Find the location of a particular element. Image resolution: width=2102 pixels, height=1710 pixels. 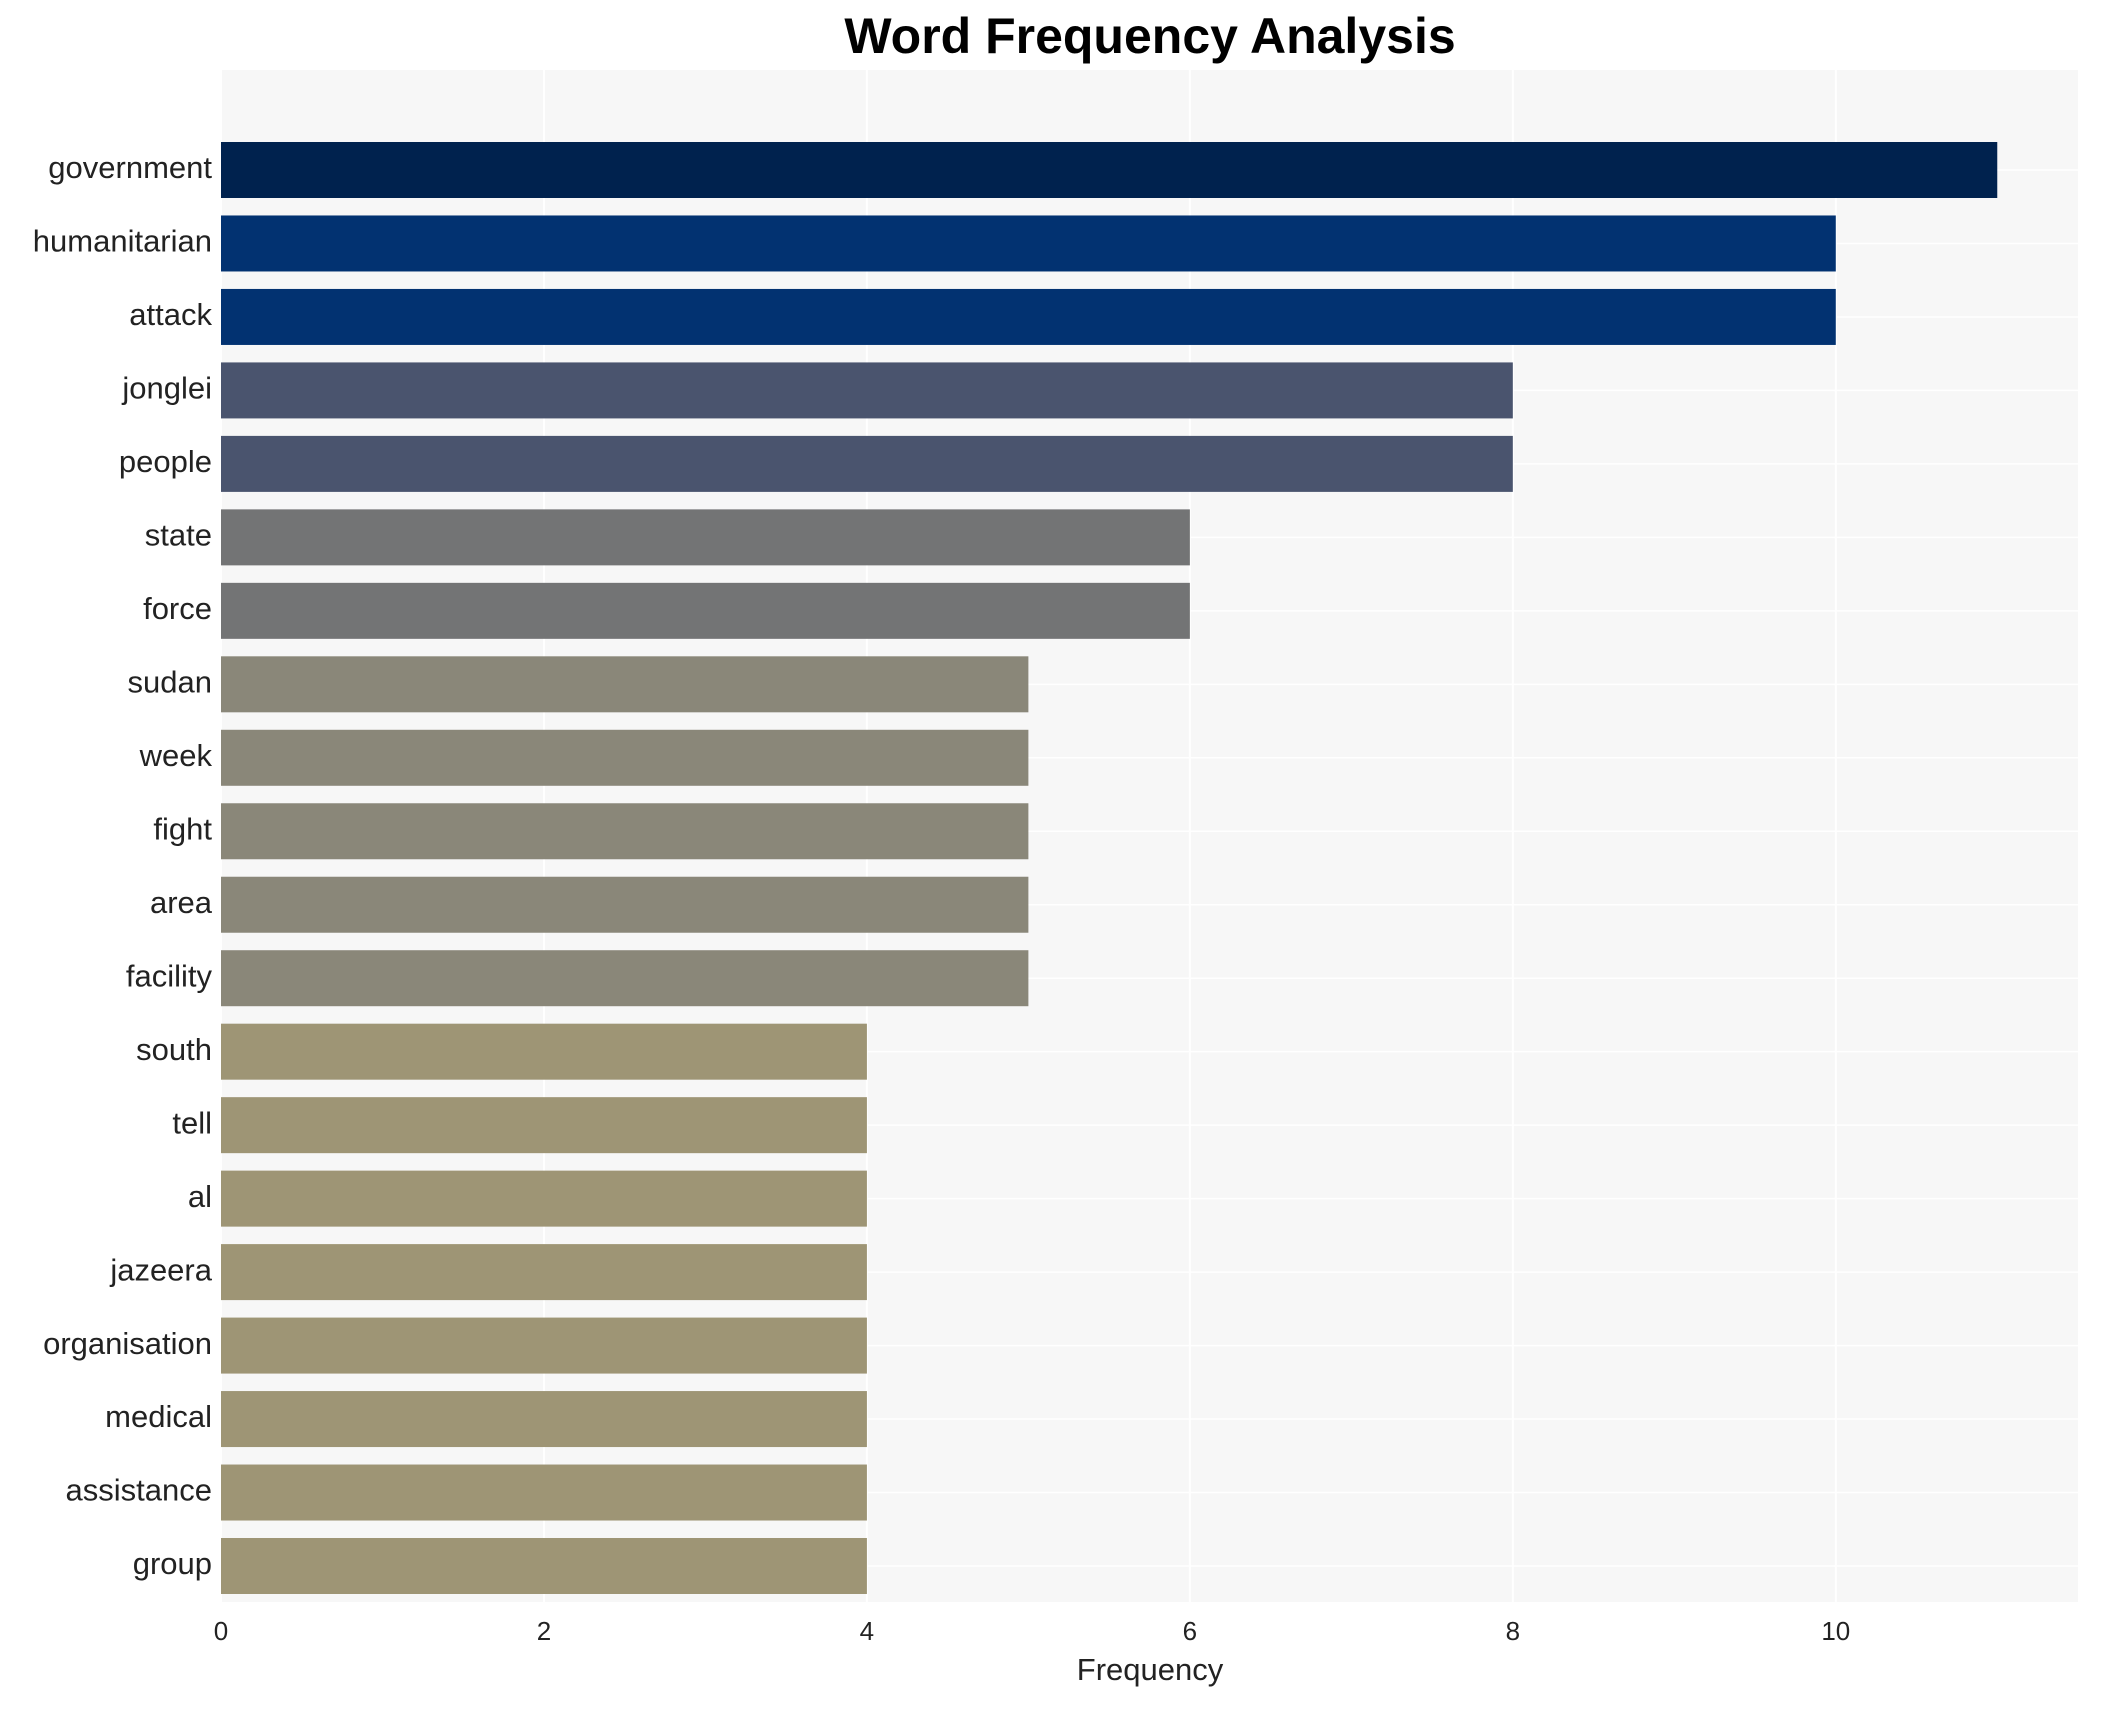

y-tick-label: medical is located at coordinates (158, 1416).